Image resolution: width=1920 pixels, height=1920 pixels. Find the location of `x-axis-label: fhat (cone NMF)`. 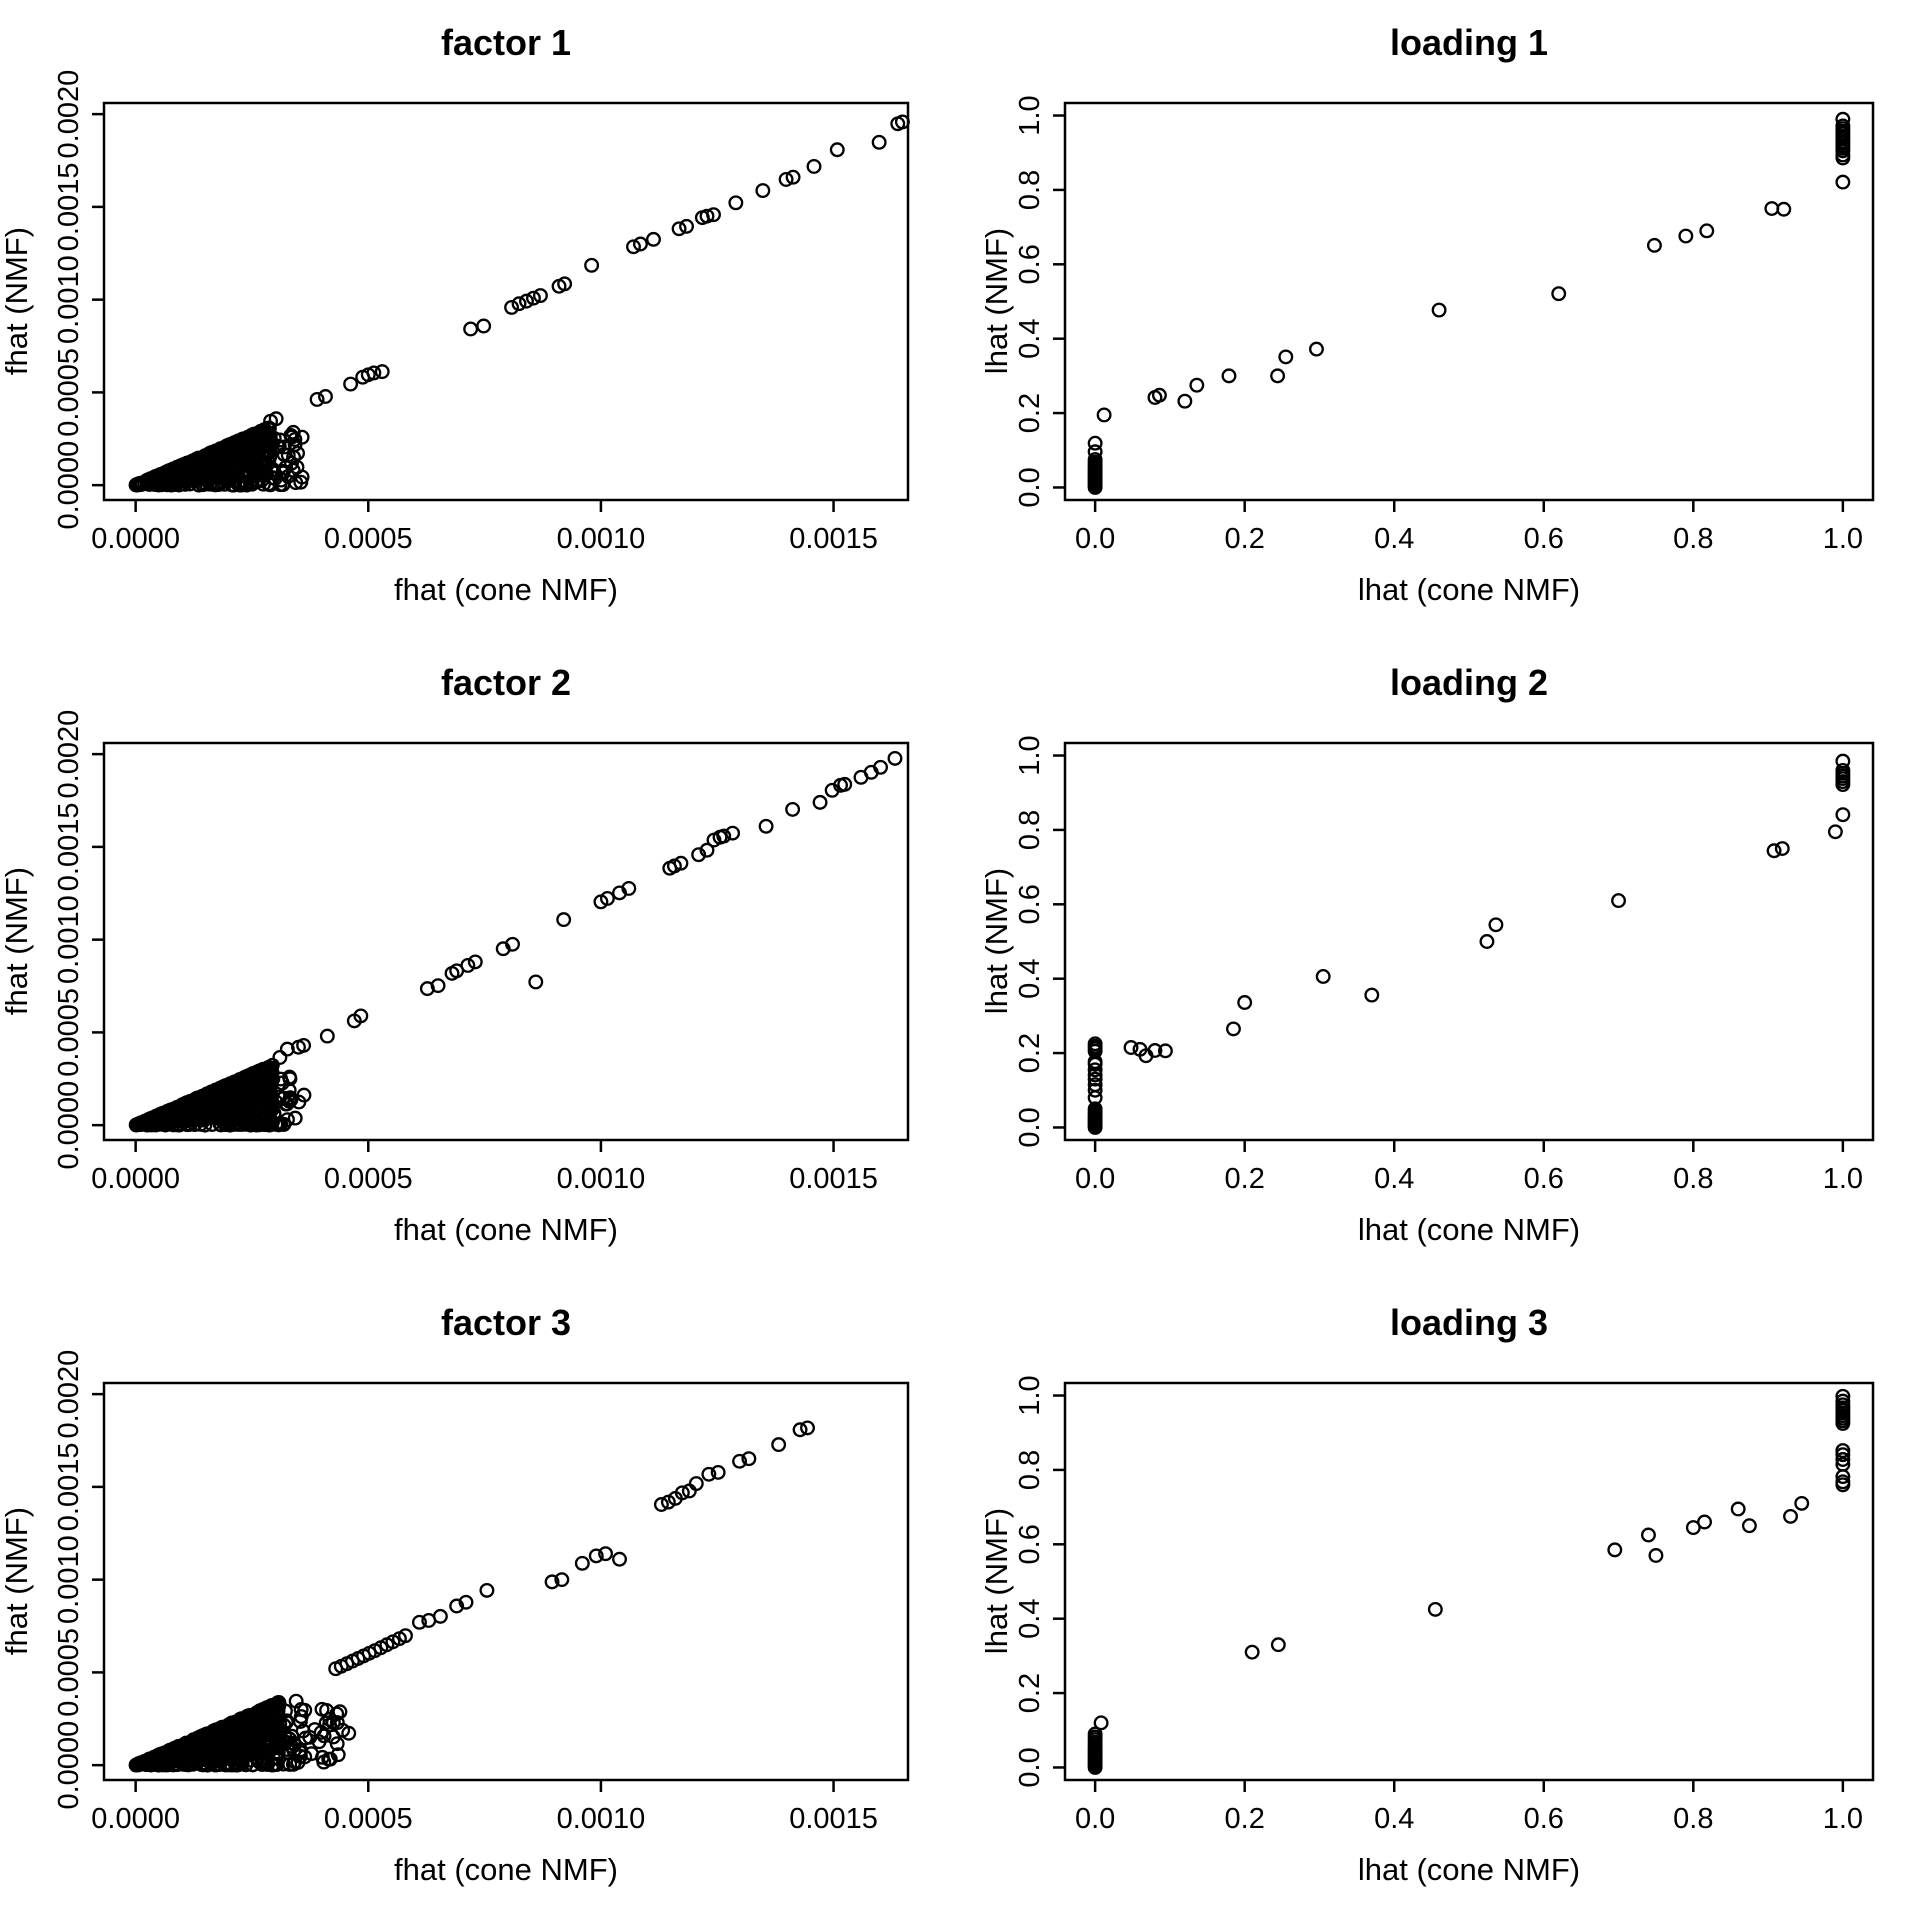

x-axis-label: fhat (cone NMF) is located at coordinates (506, 1229).